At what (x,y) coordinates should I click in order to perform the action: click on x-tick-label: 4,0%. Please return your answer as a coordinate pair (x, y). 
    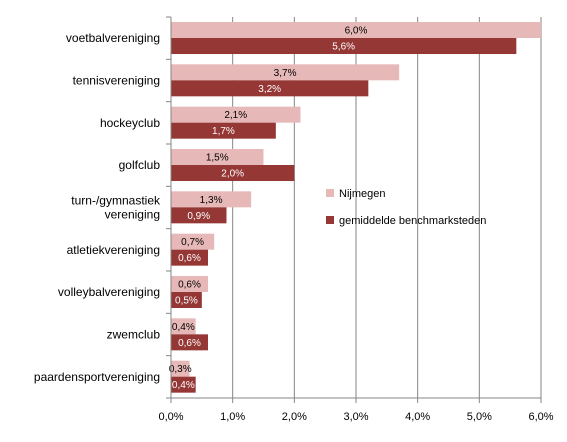
    Looking at the image, I should click on (417, 417).